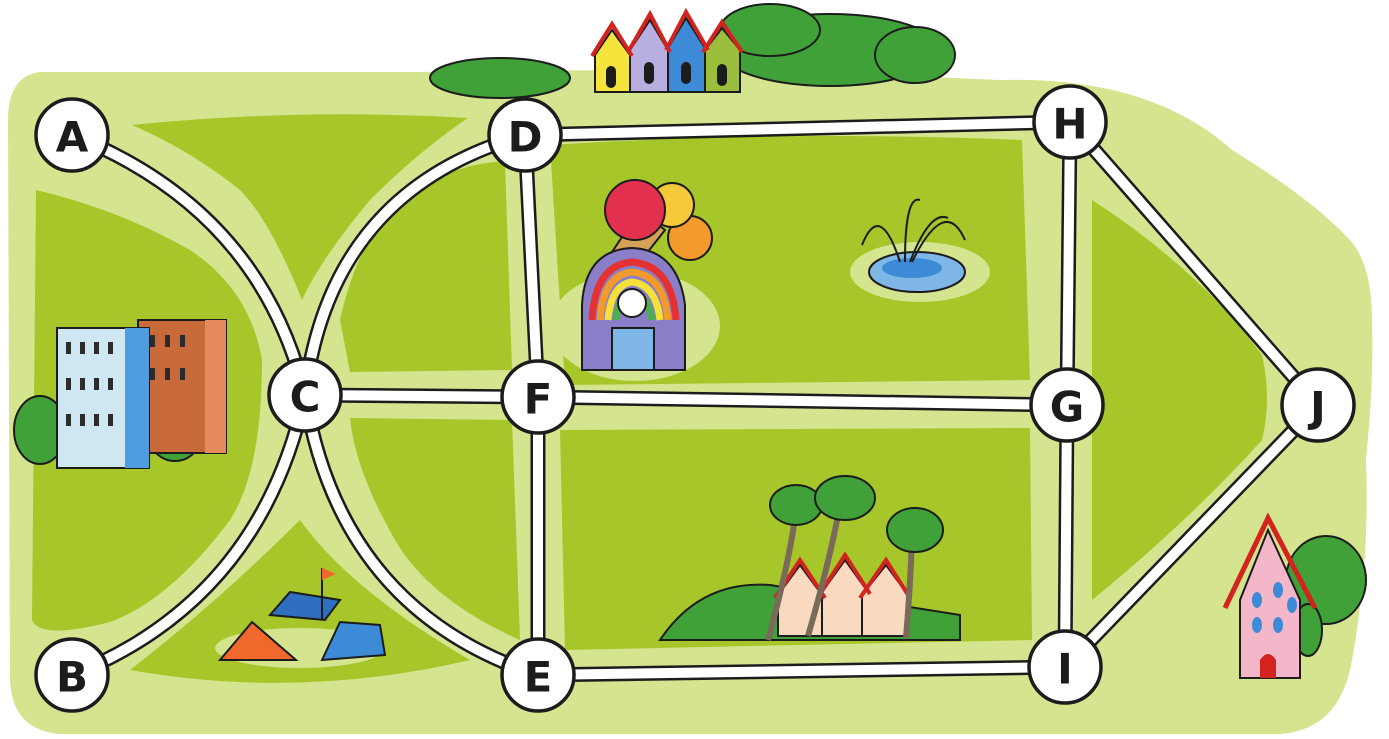 This screenshot has width=1389, height=739. Describe the element at coordinates (913, 245) in the screenshot. I see `fountain-icon` at that location.